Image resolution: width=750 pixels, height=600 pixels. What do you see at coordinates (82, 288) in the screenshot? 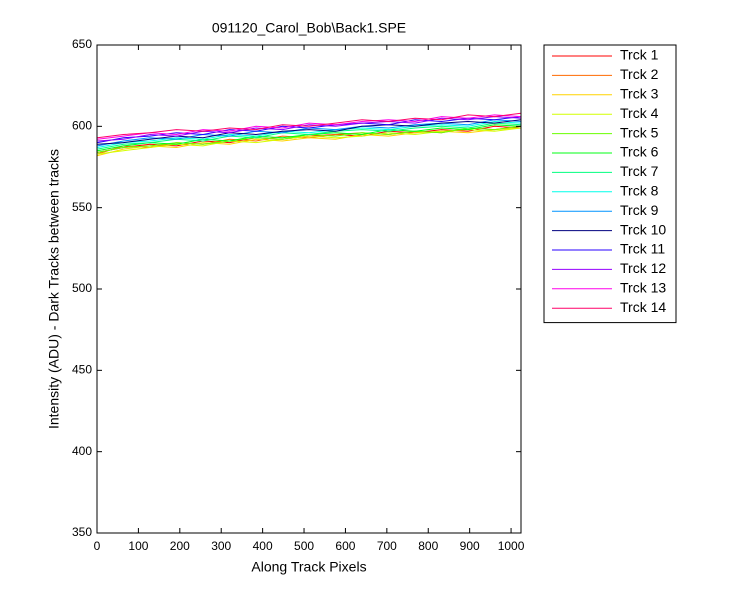
I see `y-tick-label: 500` at bounding box center [82, 288].